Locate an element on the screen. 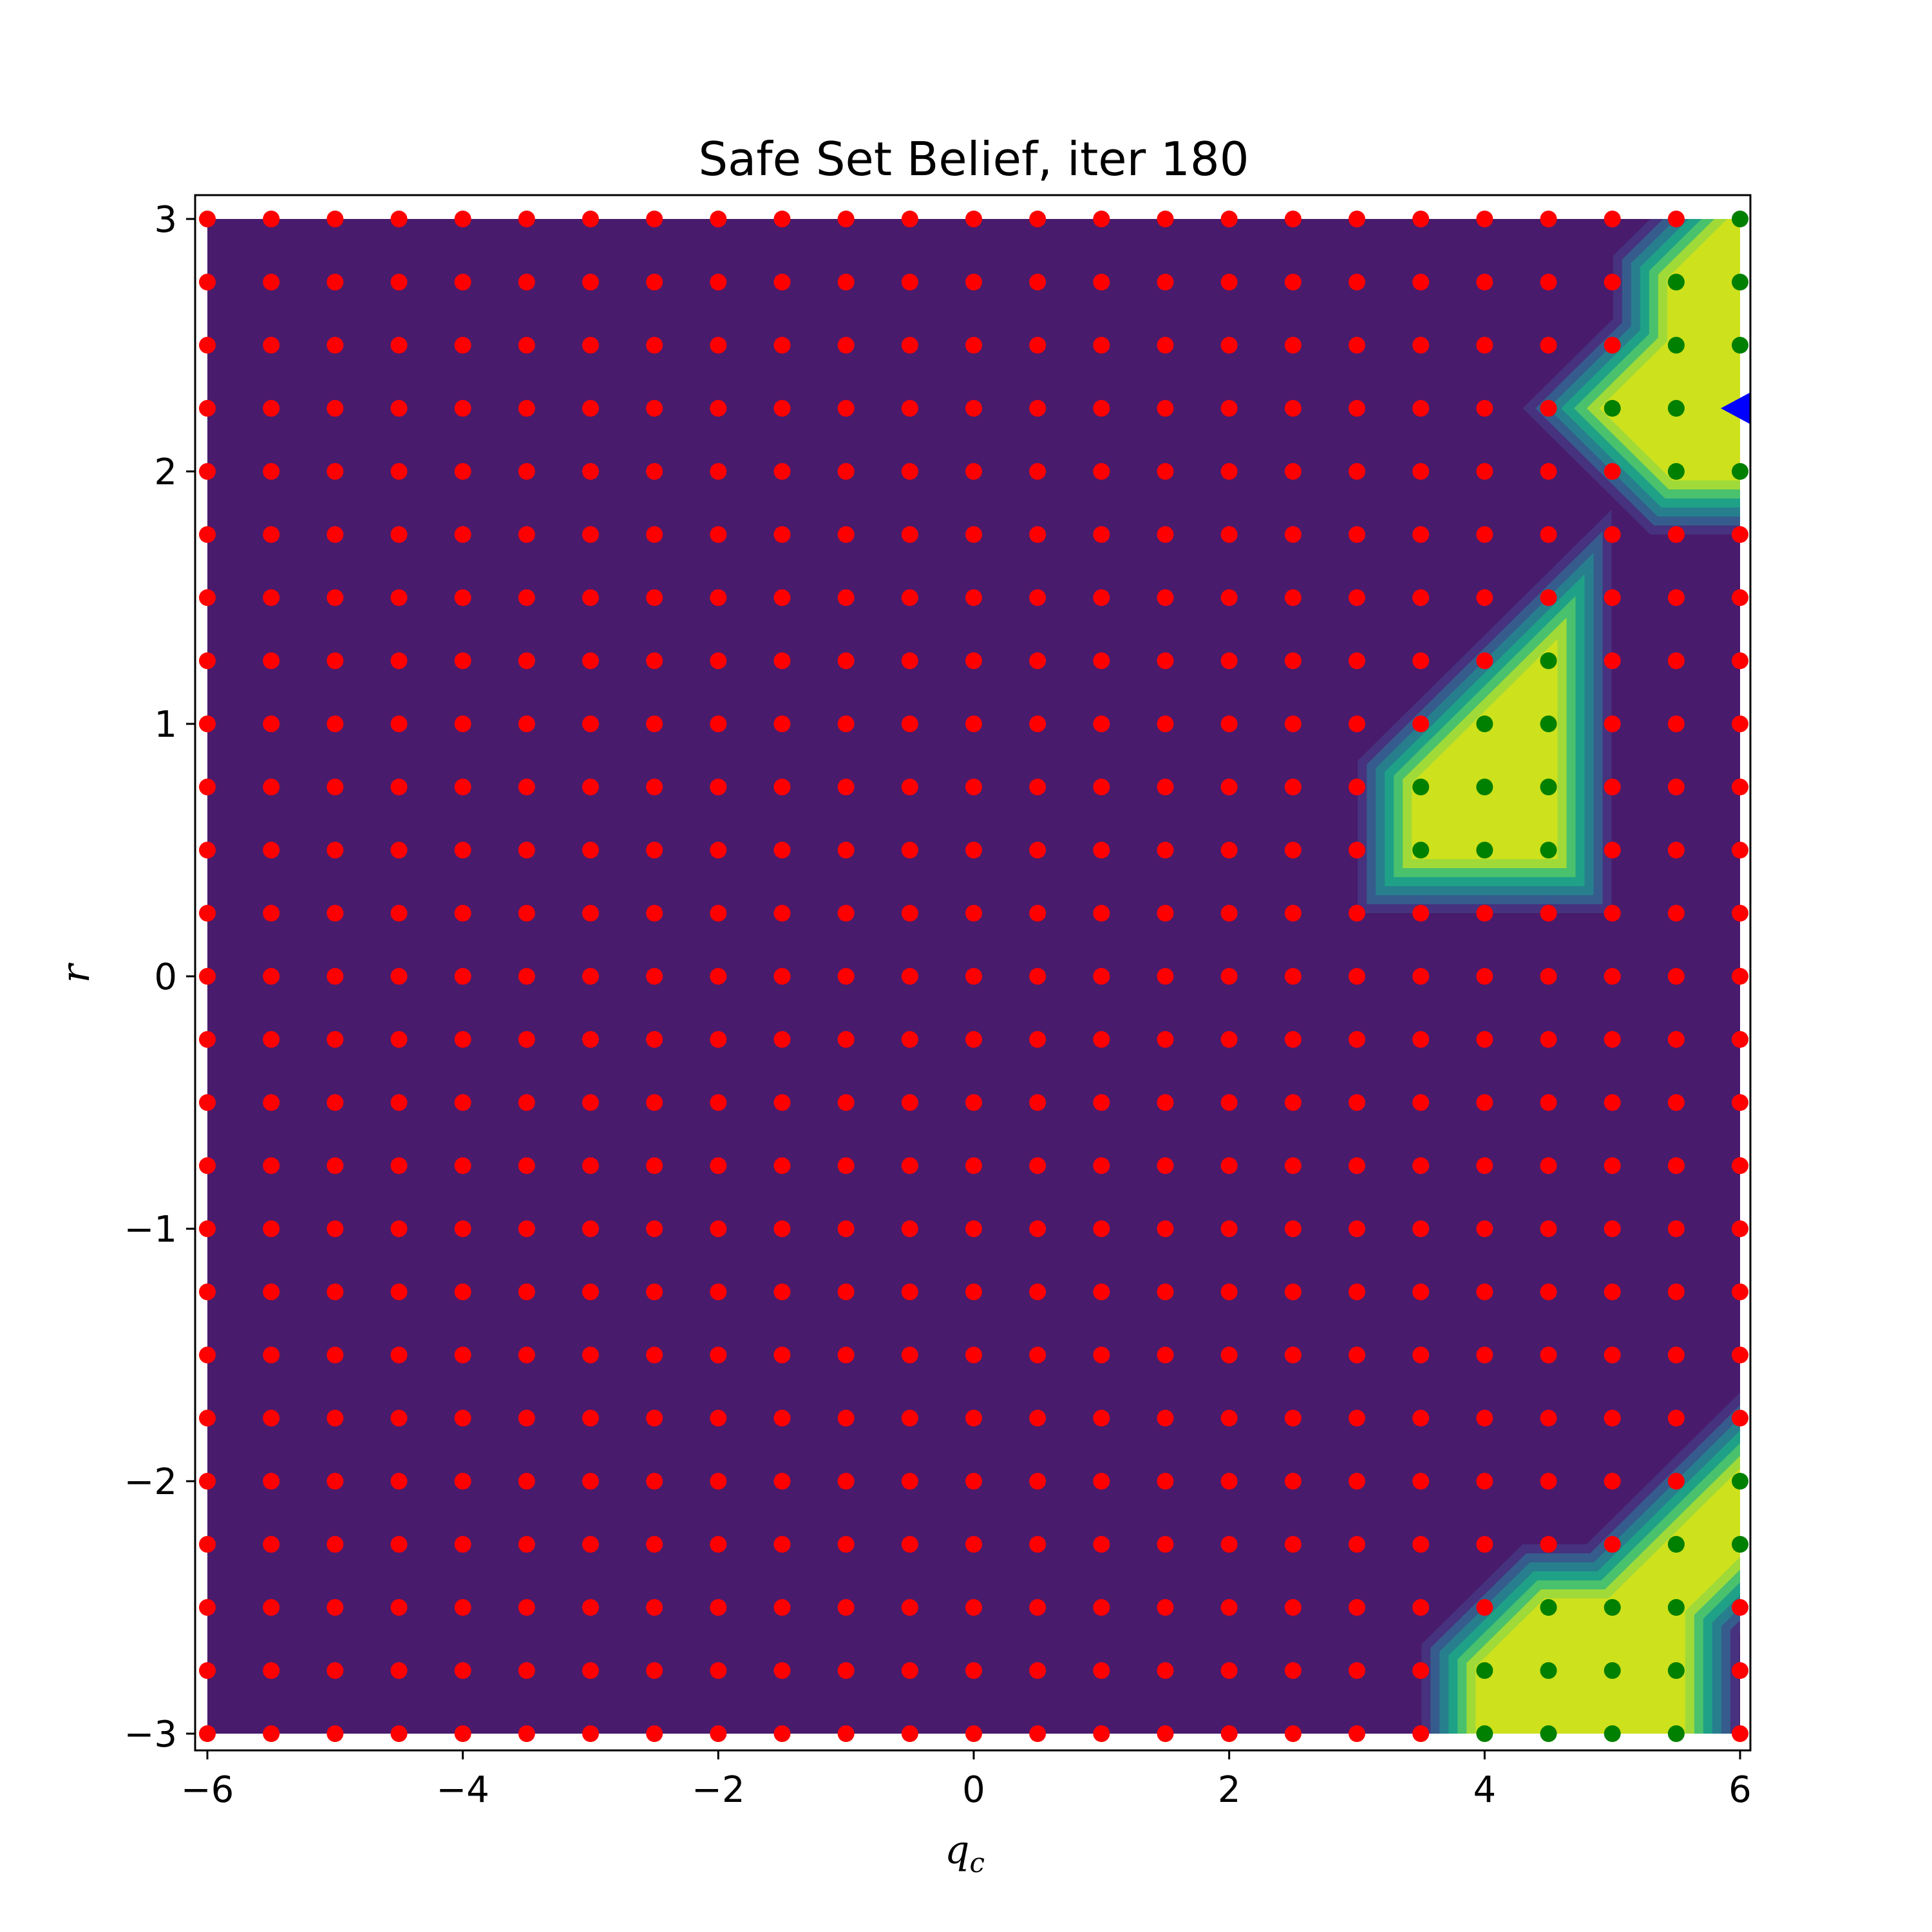 This screenshot has height=1932, width=1932. y-tick-label: −2 is located at coordinates (151, 1482).